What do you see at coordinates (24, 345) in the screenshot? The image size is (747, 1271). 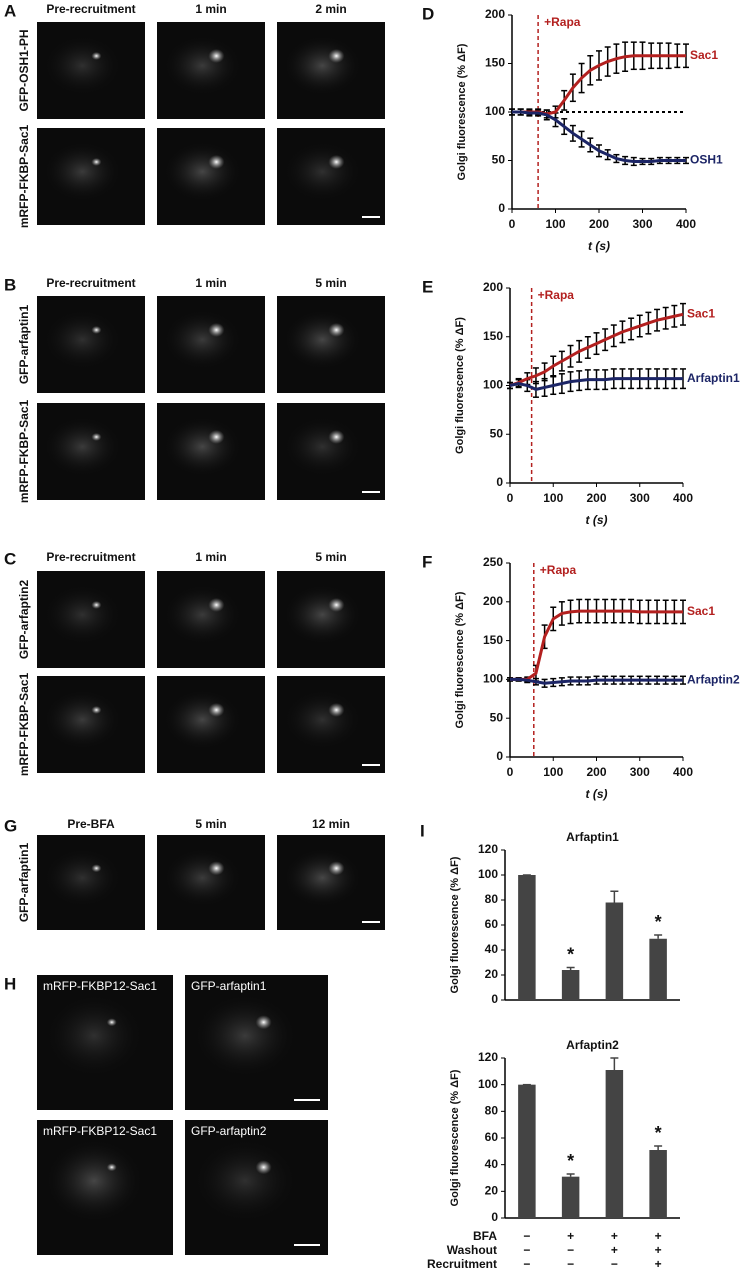 I see `row-label: GFP-arfaptin1` at bounding box center [24, 345].